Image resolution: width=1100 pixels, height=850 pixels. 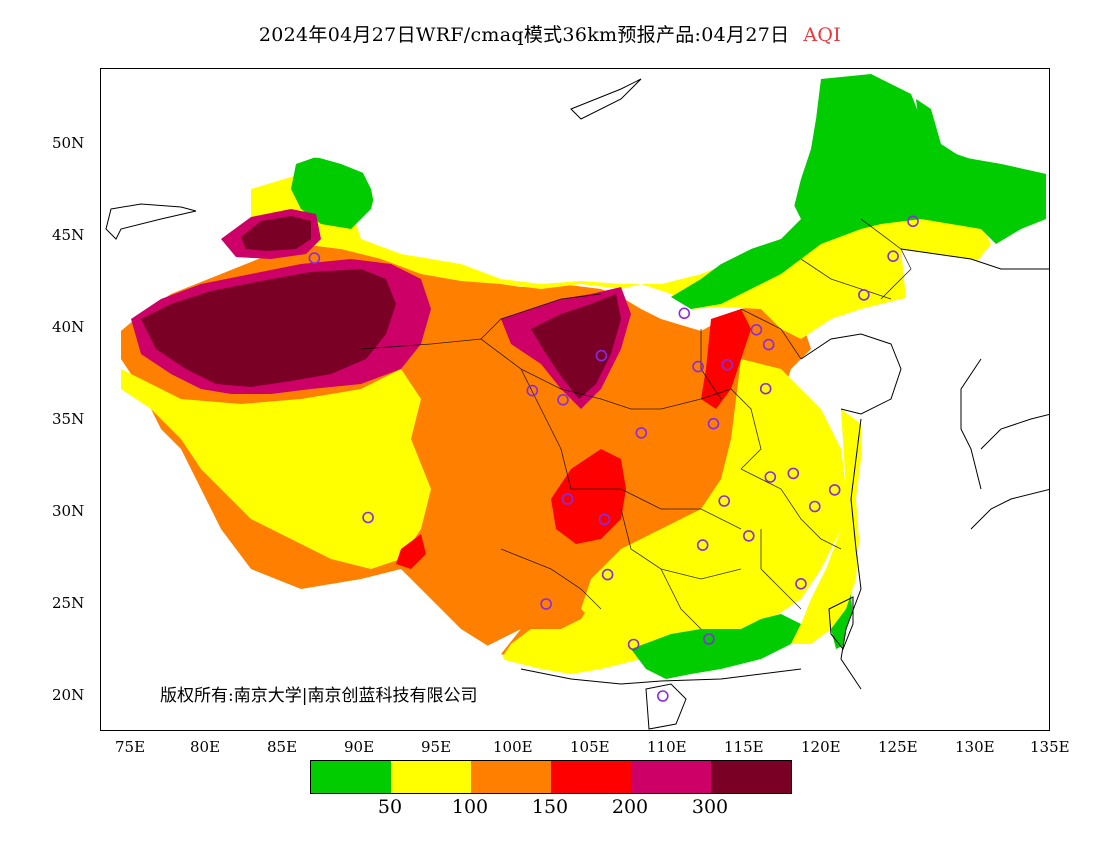 I want to click on outside-southwest, so click(x=311, y=564).